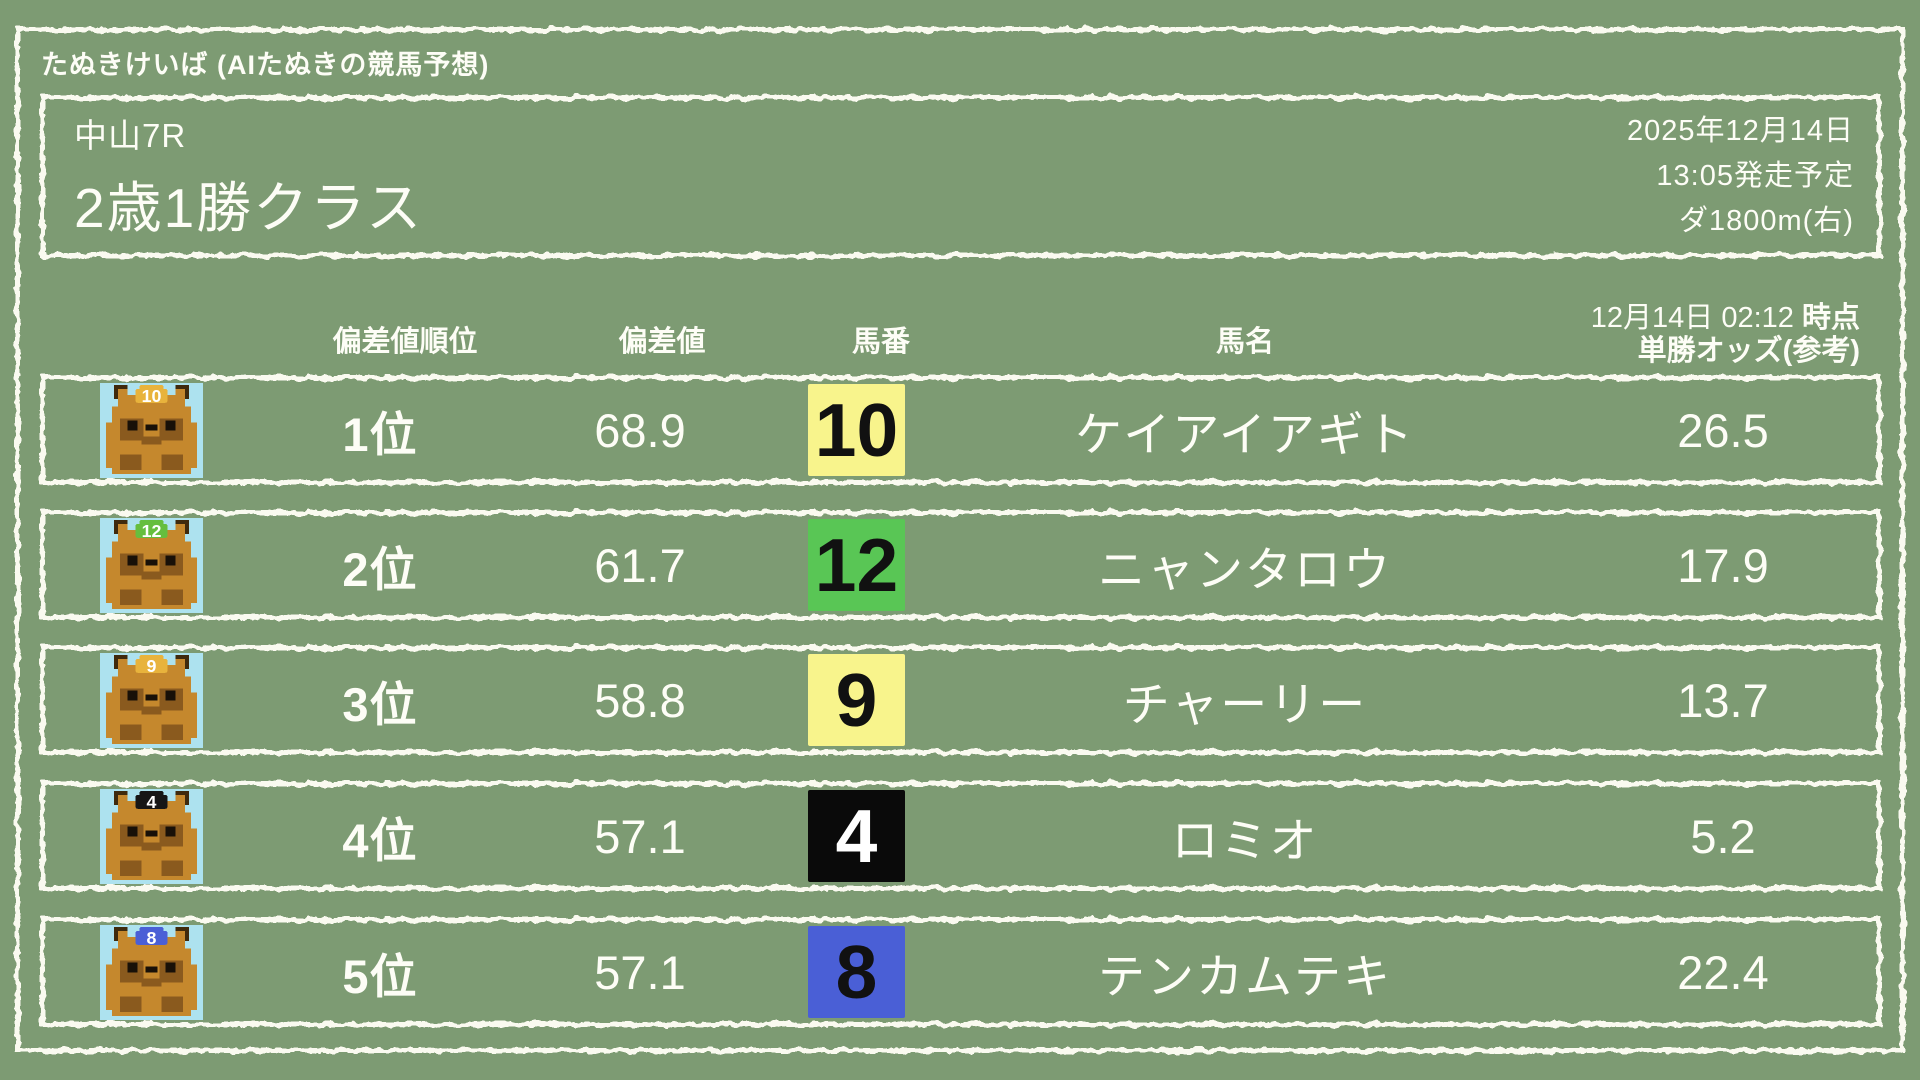 The image size is (1920, 1080). Describe the element at coordinates (1245, 434) in the screenshot. I see `horse-name-cell: ケイアイアギト` at that location.